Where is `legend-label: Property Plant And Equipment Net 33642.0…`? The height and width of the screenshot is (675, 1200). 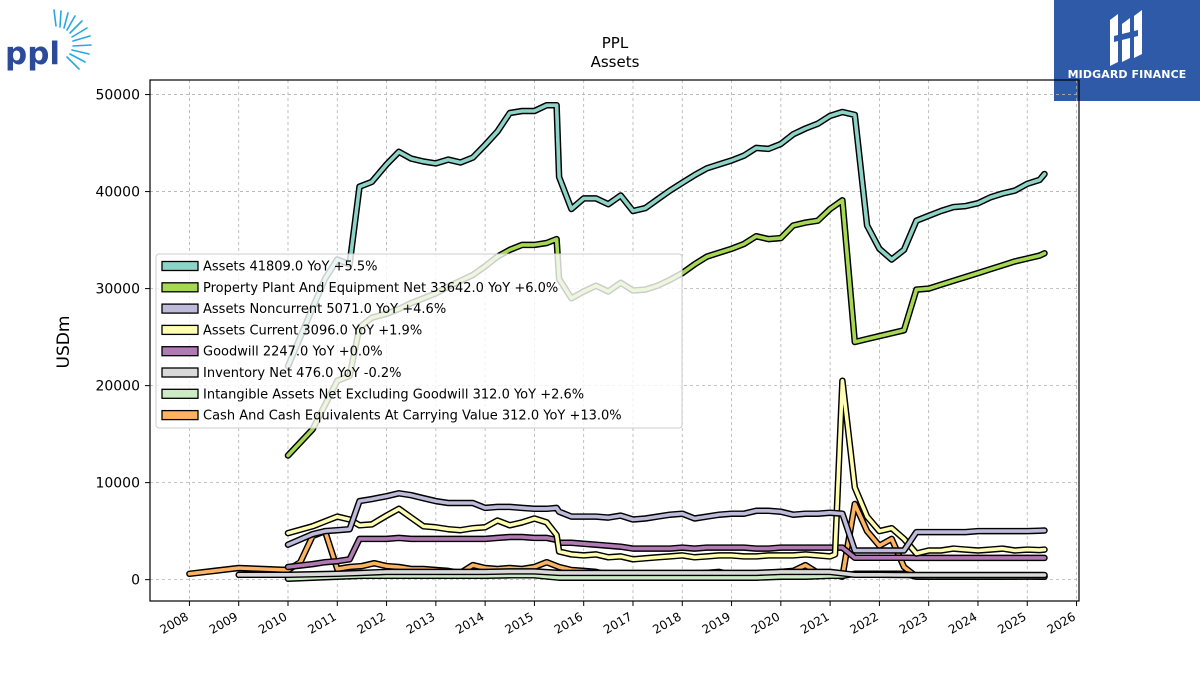
legend-label: Property Plant And Equipment Net 33642.0… is located at coordinates (380, 288).